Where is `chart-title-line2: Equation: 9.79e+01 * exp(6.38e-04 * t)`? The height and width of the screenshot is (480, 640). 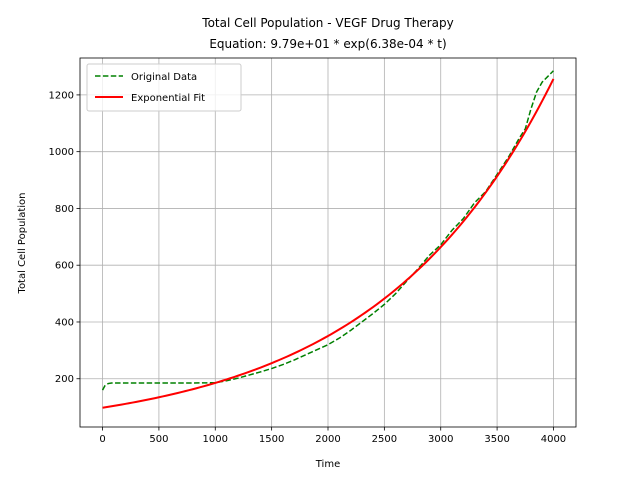
chart-title-line2: Equation: 9.79e+01 * exp(6.38e-04 * t) is located at coordinates (327, 44).